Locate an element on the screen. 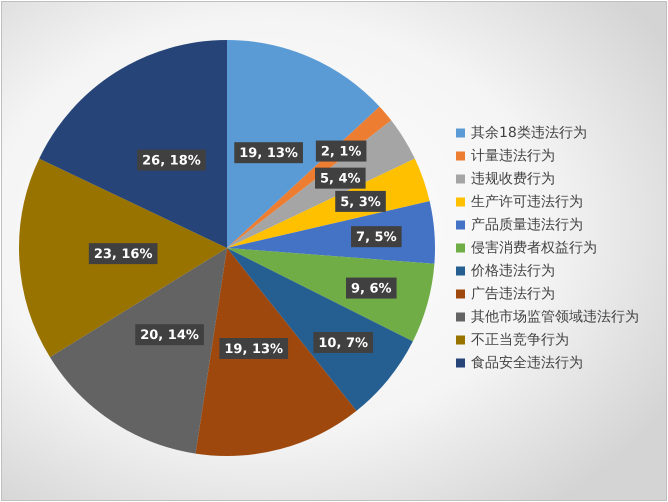  legend-label: 其他市场监管领域违法行为 is located at coordinates (555, 317).